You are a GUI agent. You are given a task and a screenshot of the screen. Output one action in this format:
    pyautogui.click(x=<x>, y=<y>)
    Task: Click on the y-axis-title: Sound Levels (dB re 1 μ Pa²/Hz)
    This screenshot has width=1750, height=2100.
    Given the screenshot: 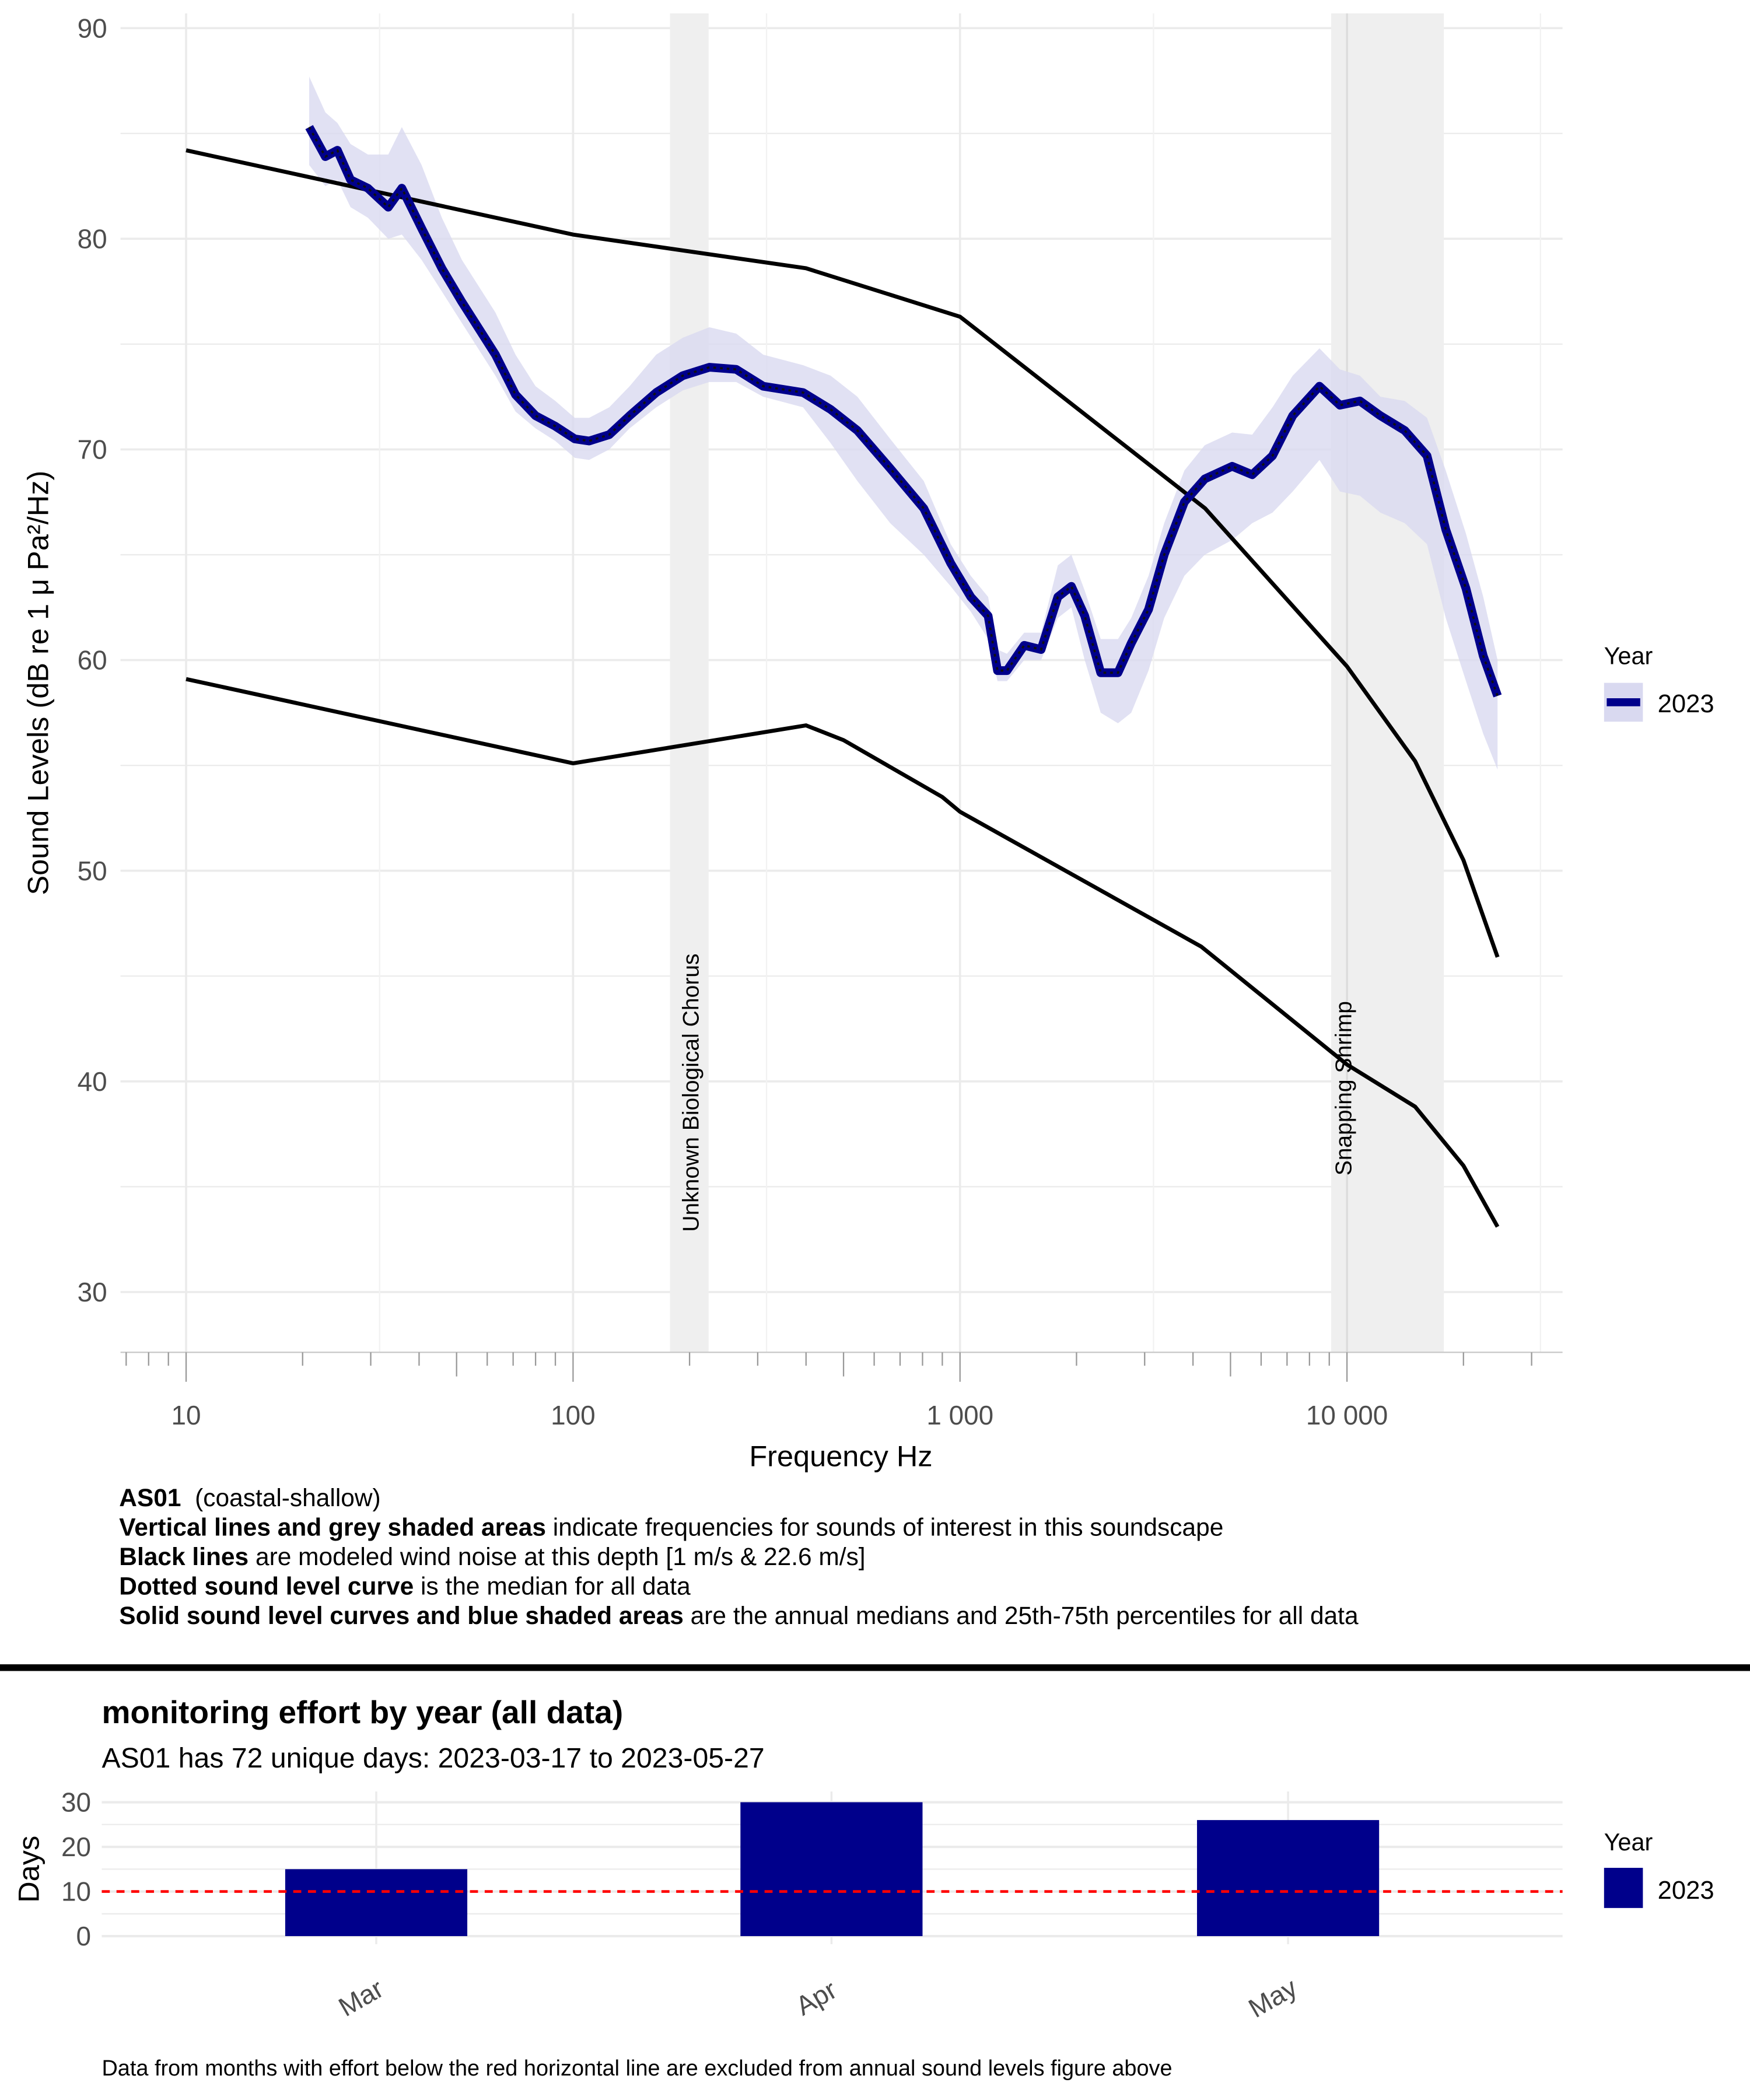 What is the action you would take?
    pyautogui.click(x=38, y=683)
    